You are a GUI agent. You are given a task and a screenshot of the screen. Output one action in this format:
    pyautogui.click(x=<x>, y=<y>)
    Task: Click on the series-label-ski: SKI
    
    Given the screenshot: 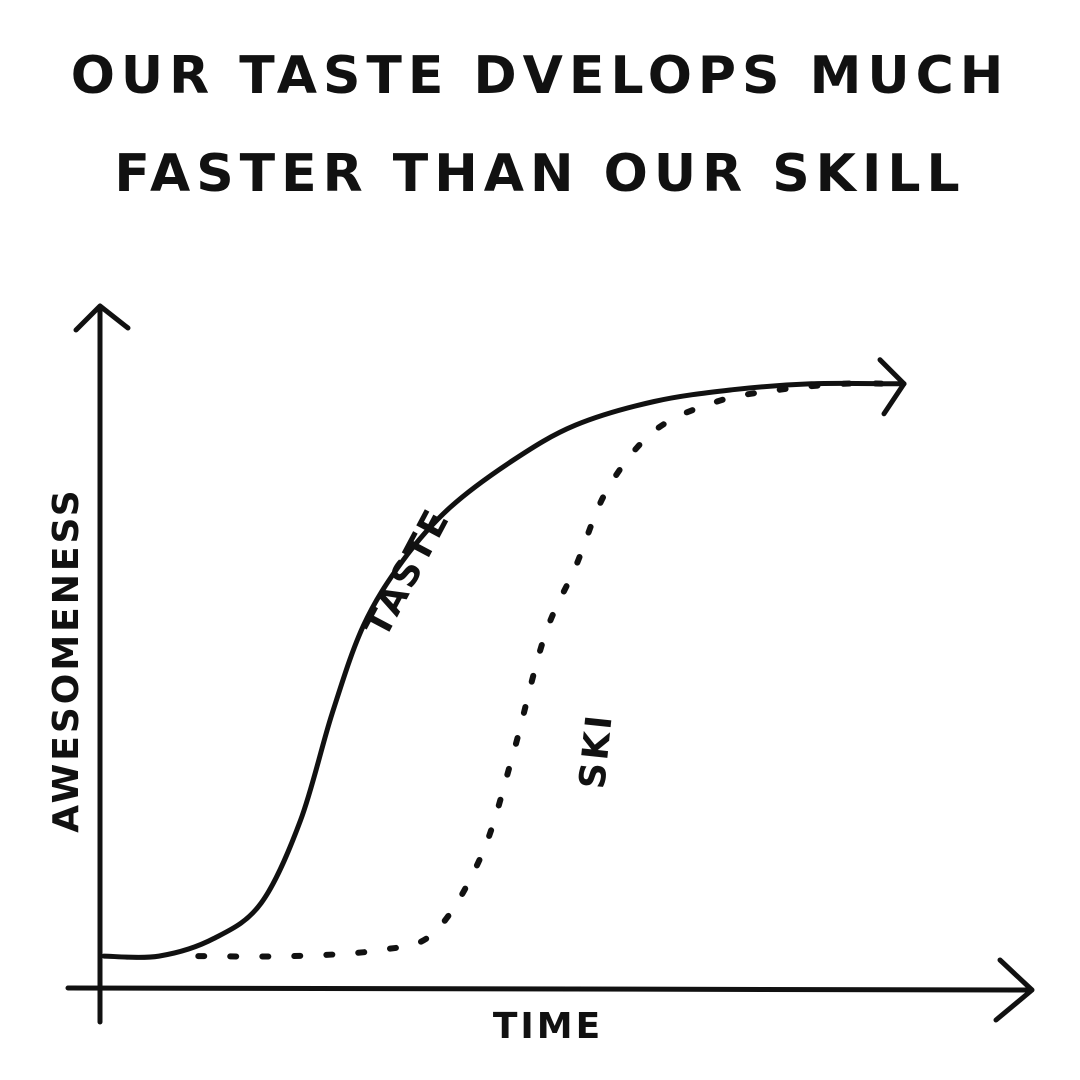 What is the action you would take?
    pyautogui.click(x=596, y=751)
    